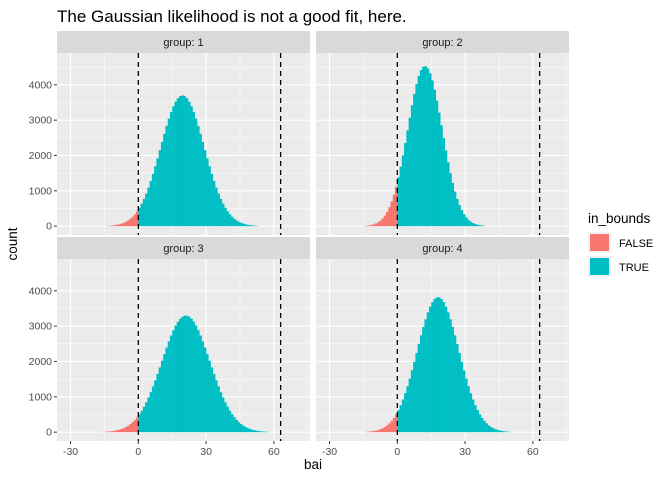 The image size is (672, 480). Describe the element at coordinates (442, 43) in the screenshot. I see `panel-strip-label: group: 2` at that location.